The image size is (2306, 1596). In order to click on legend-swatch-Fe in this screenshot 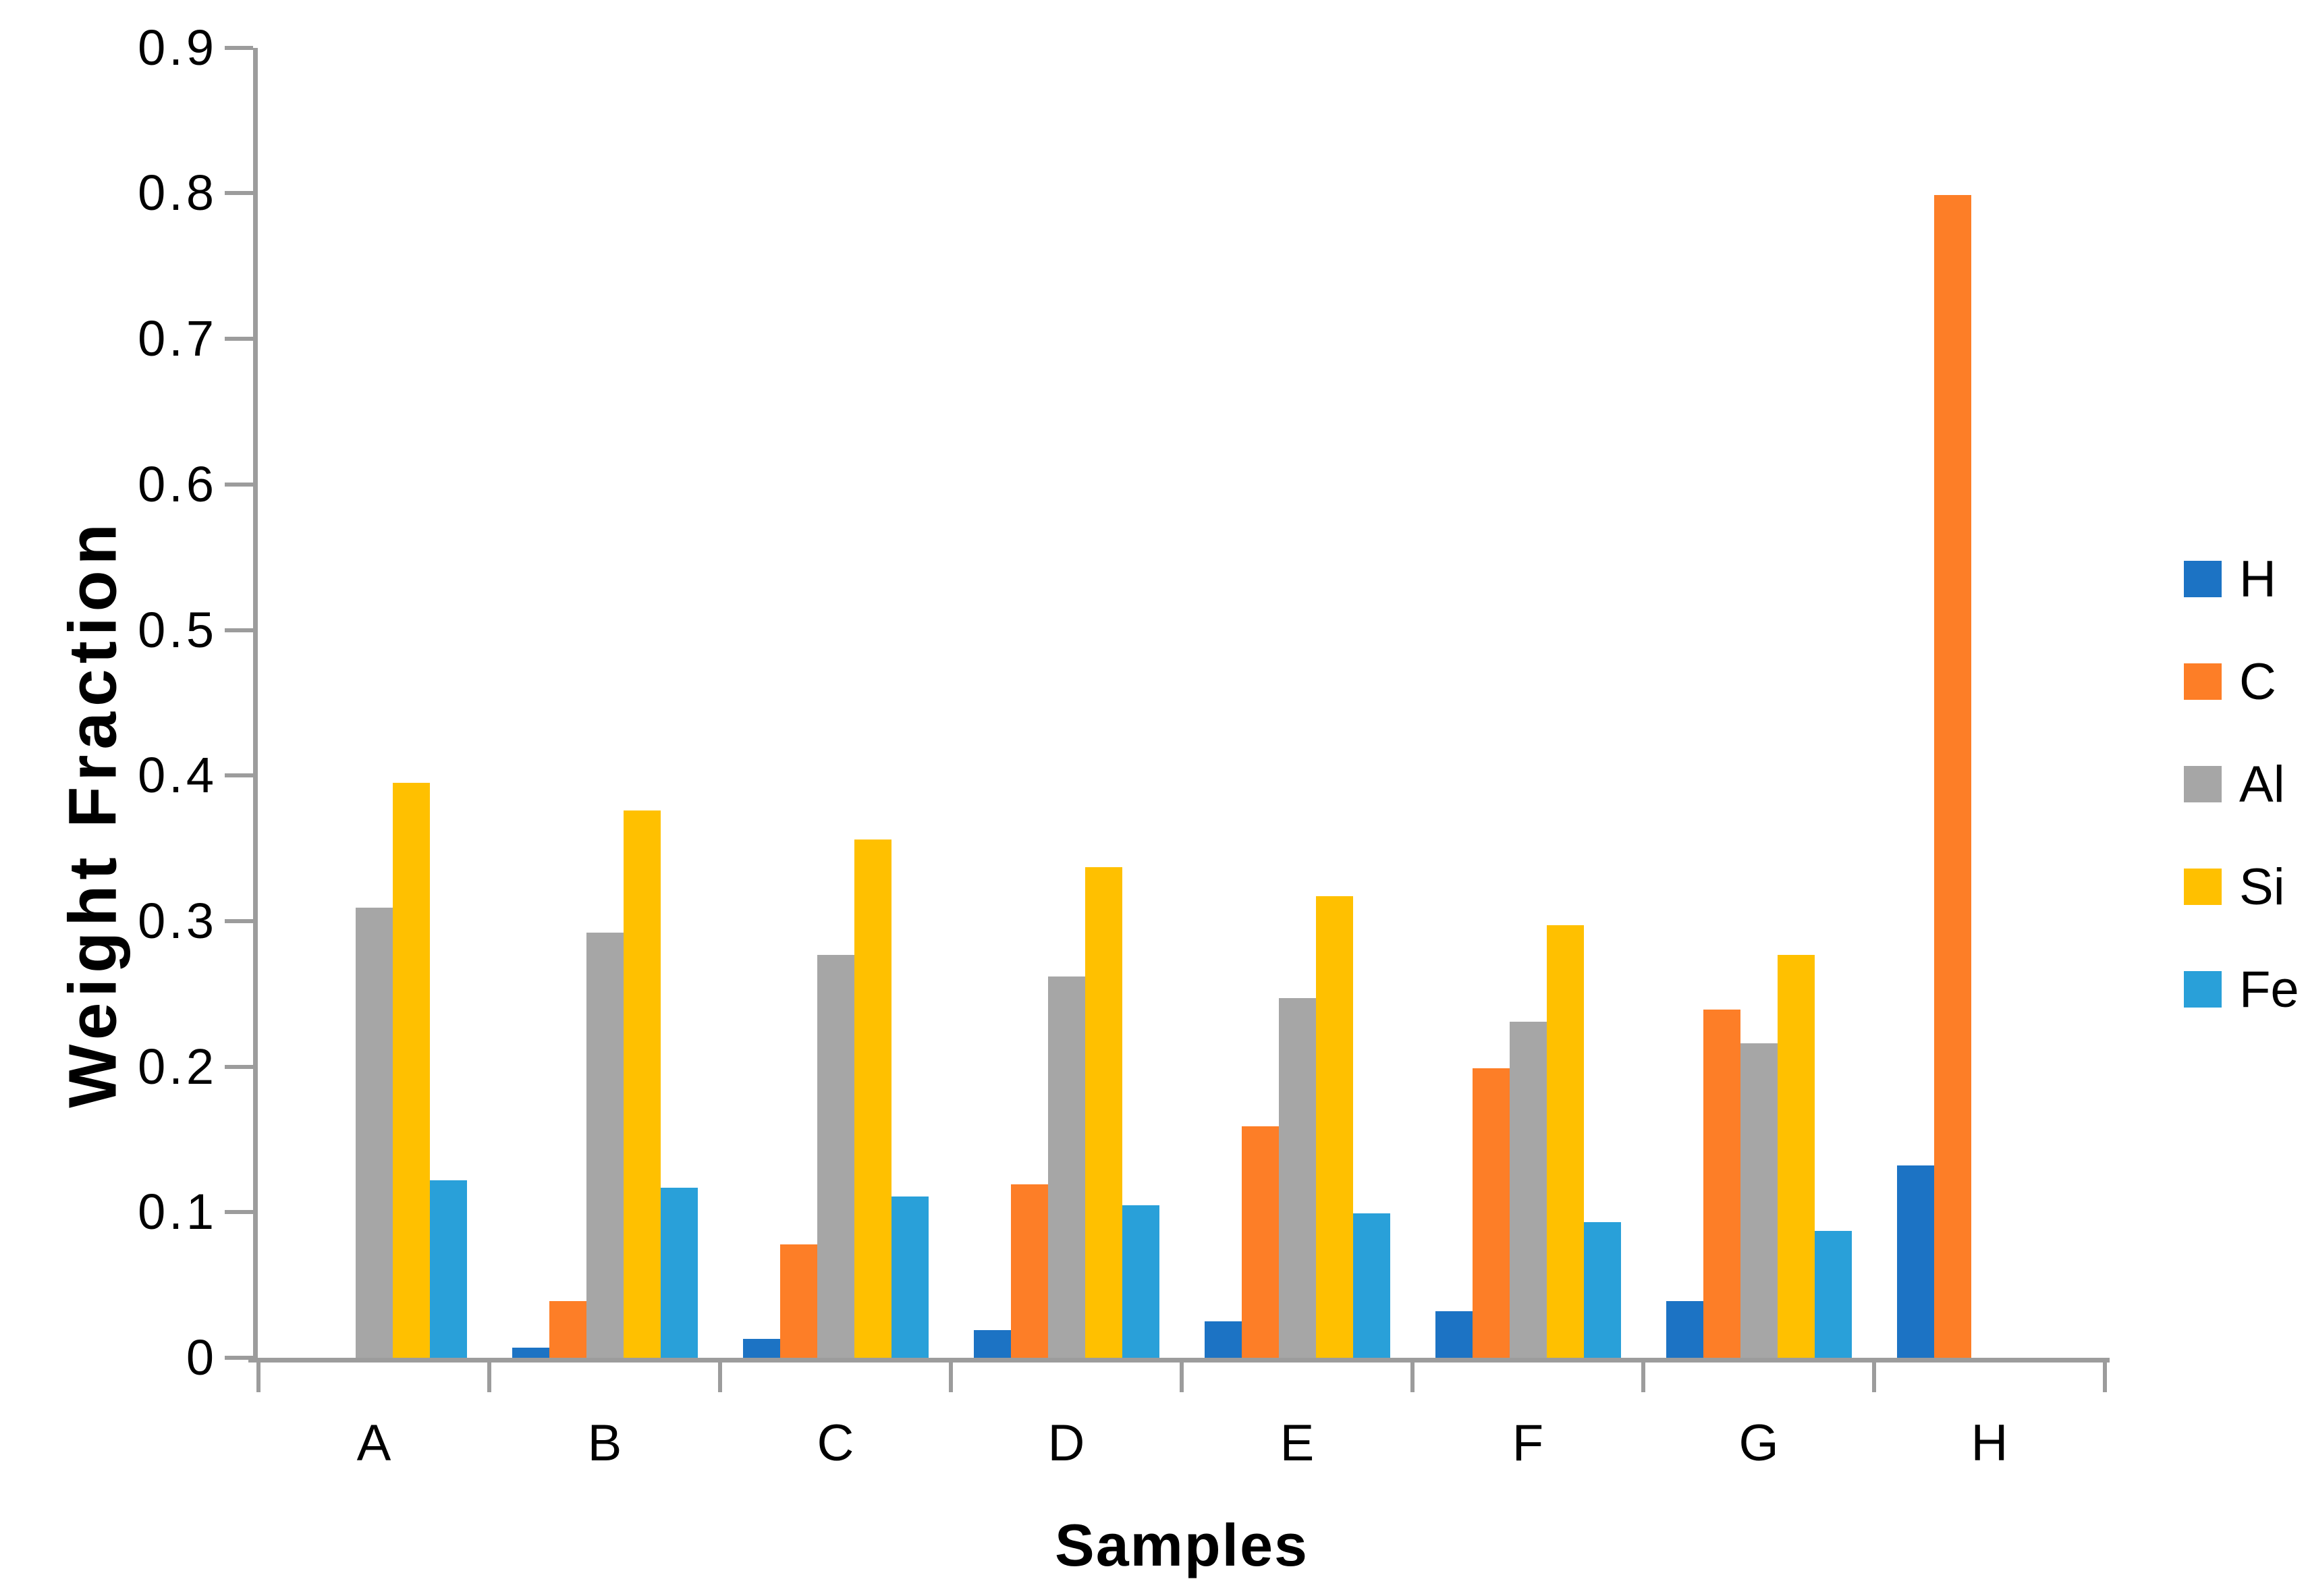, I will do `click(2203, 989)`.